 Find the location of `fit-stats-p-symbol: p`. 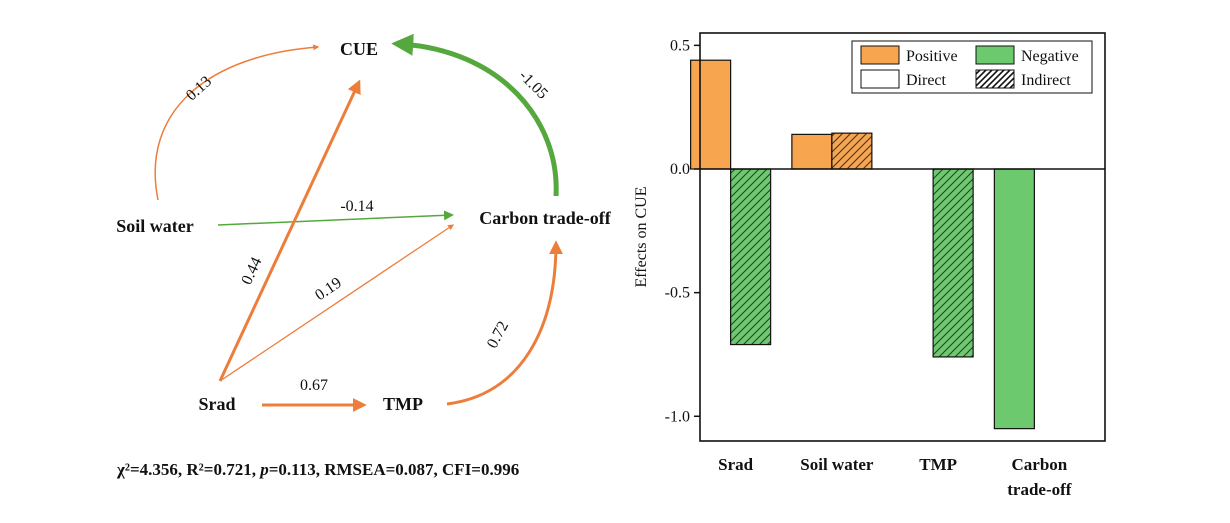

fit-stats-p-symbol: p is located at coordinates (263, 469).